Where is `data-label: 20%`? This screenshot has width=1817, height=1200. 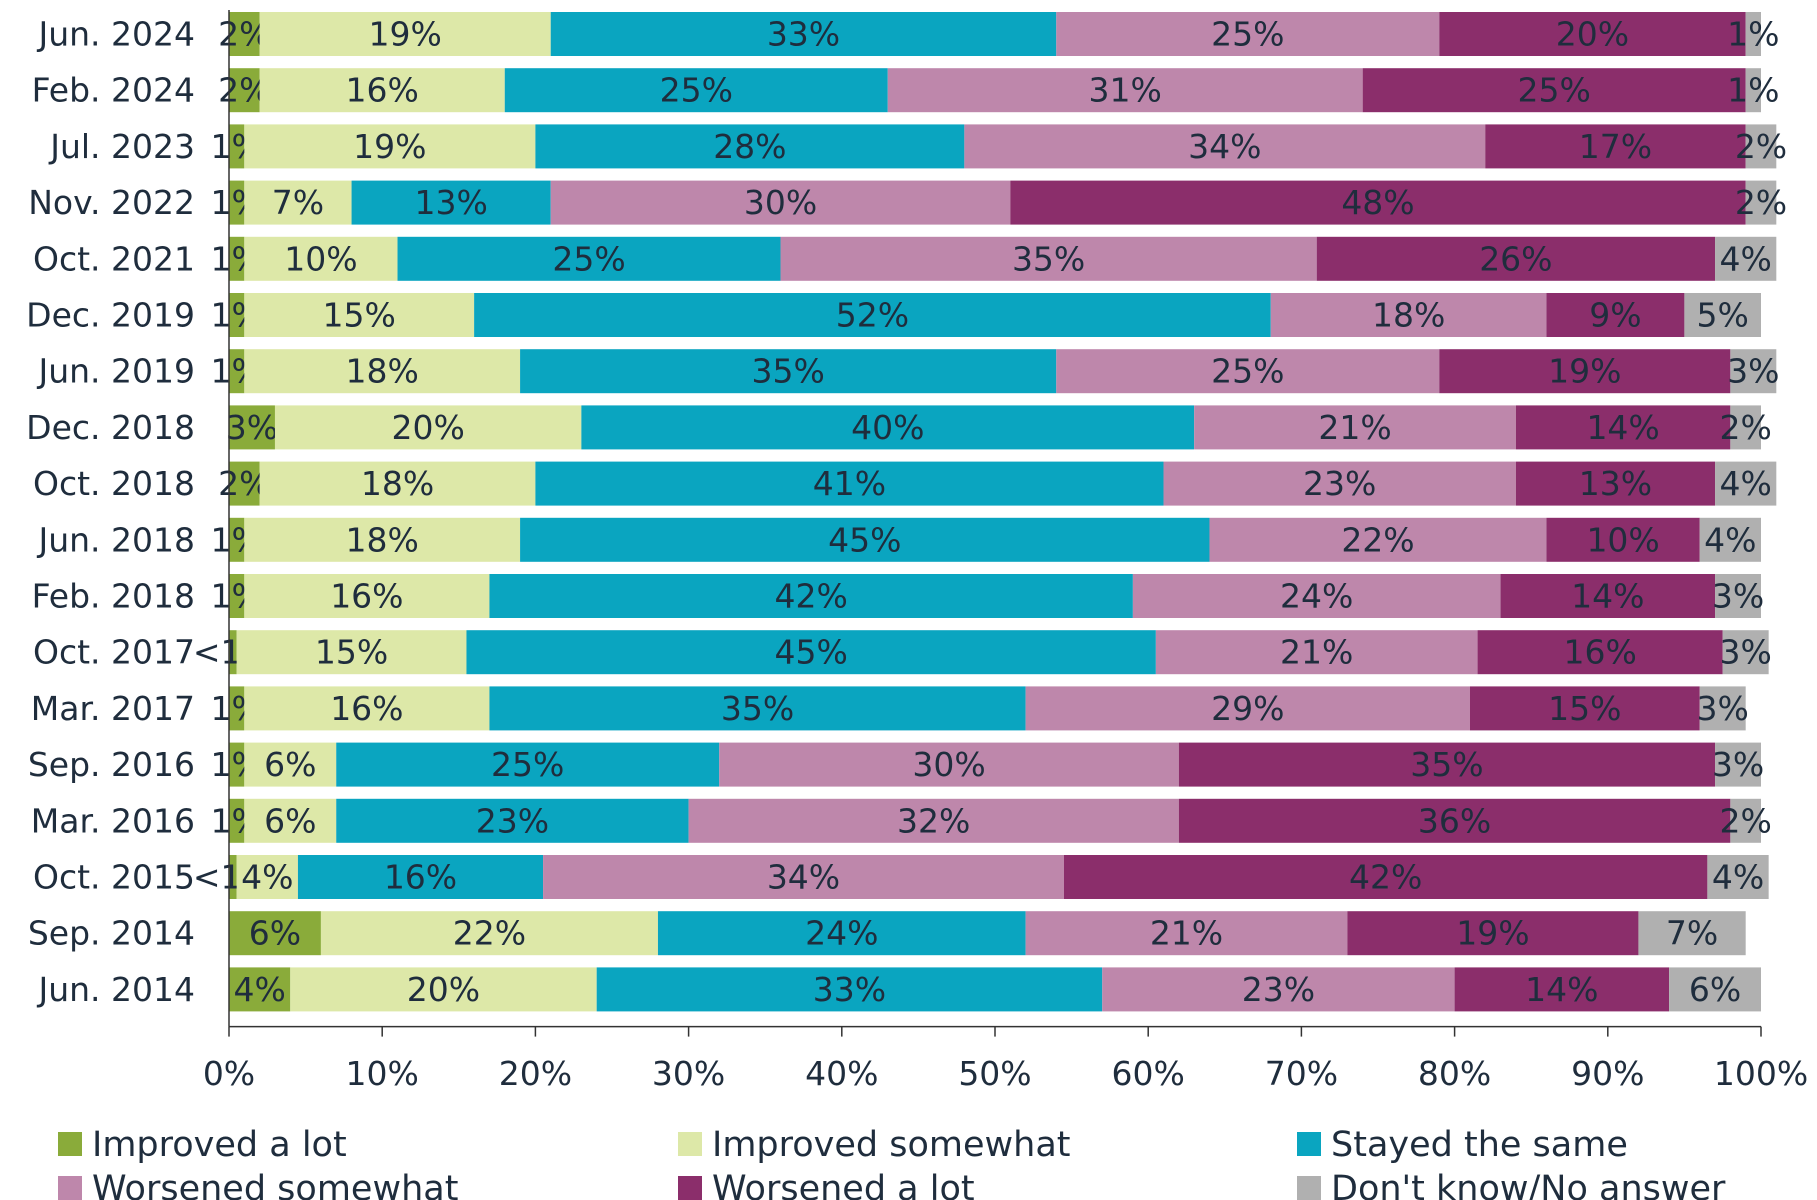
data-label: 20% is located at coordinates (443, 989).